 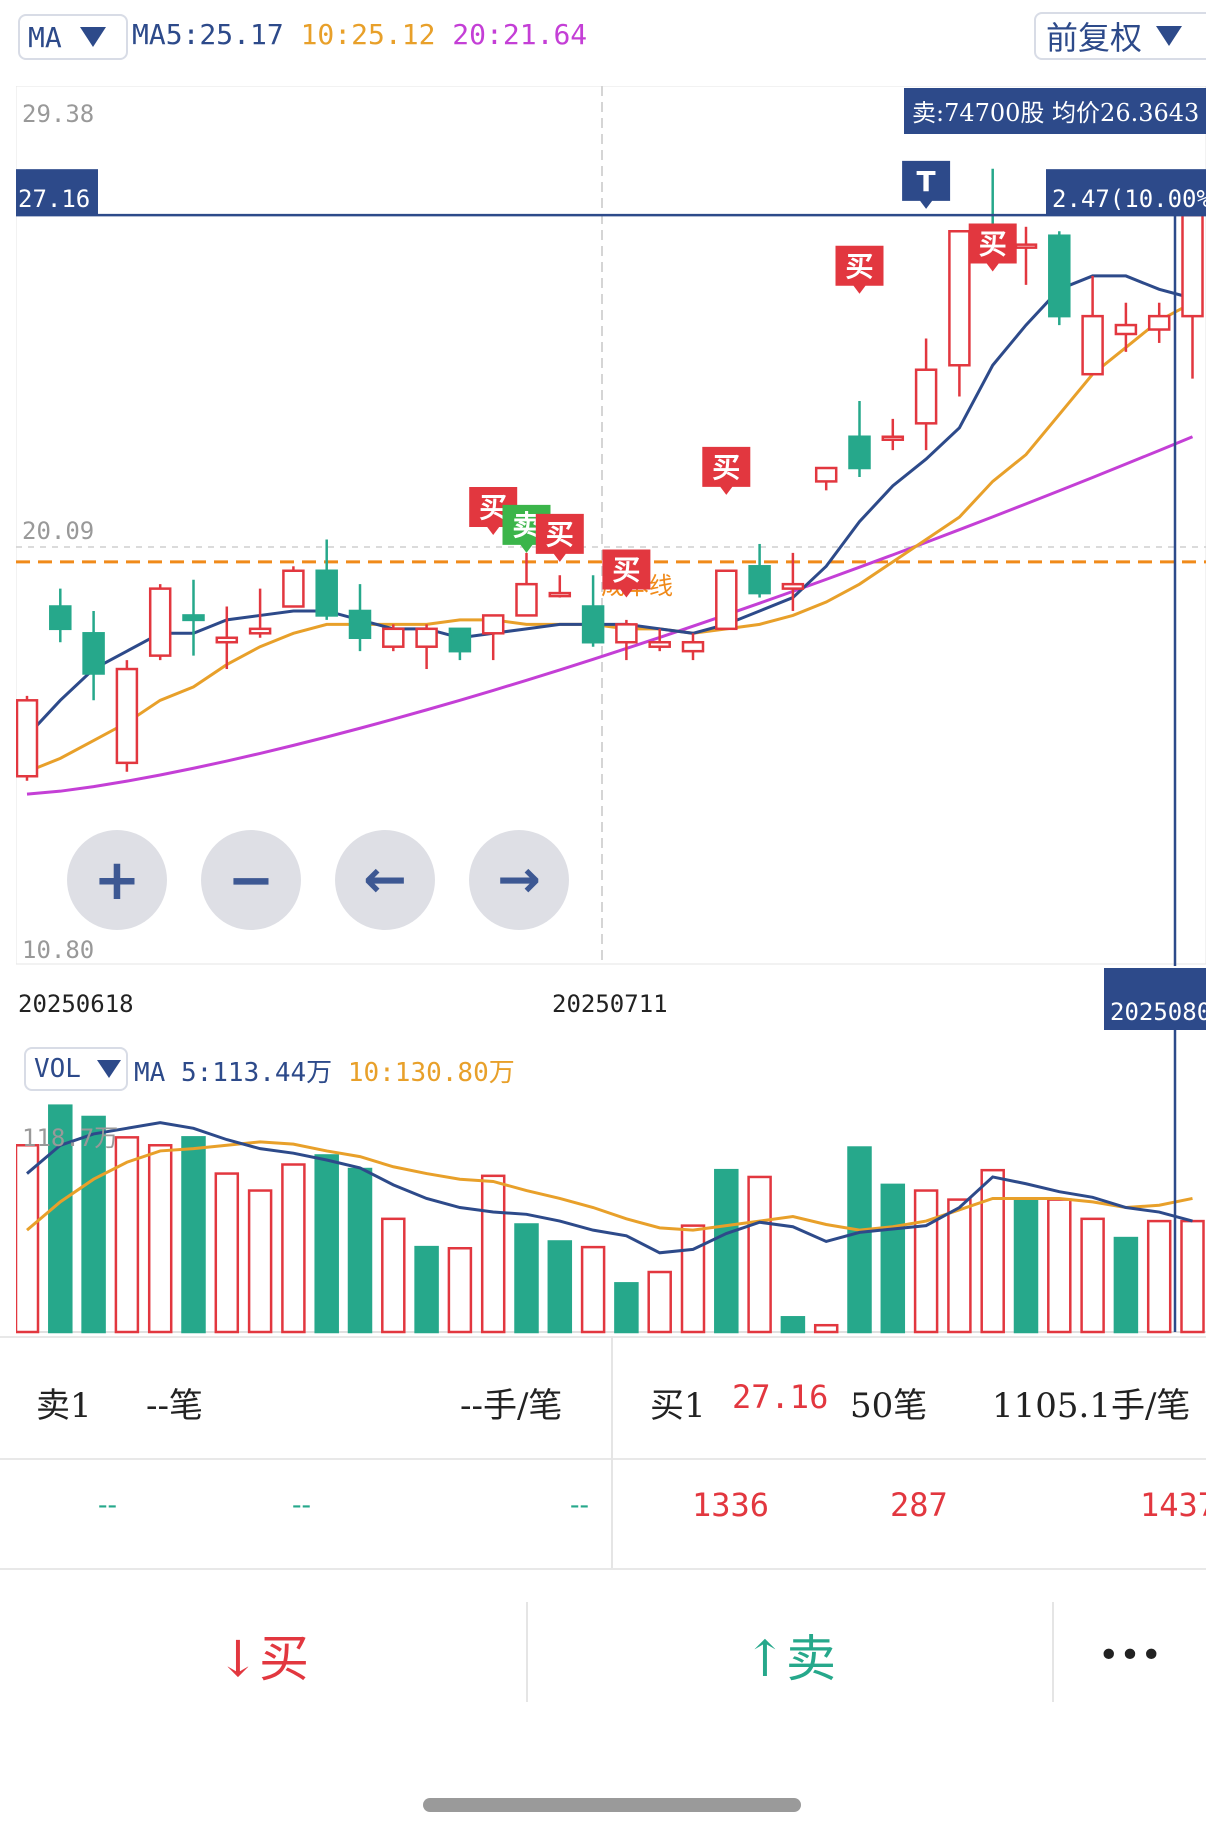 I want to click on sell-button: ↑卖, so click(x=790, y=1659).